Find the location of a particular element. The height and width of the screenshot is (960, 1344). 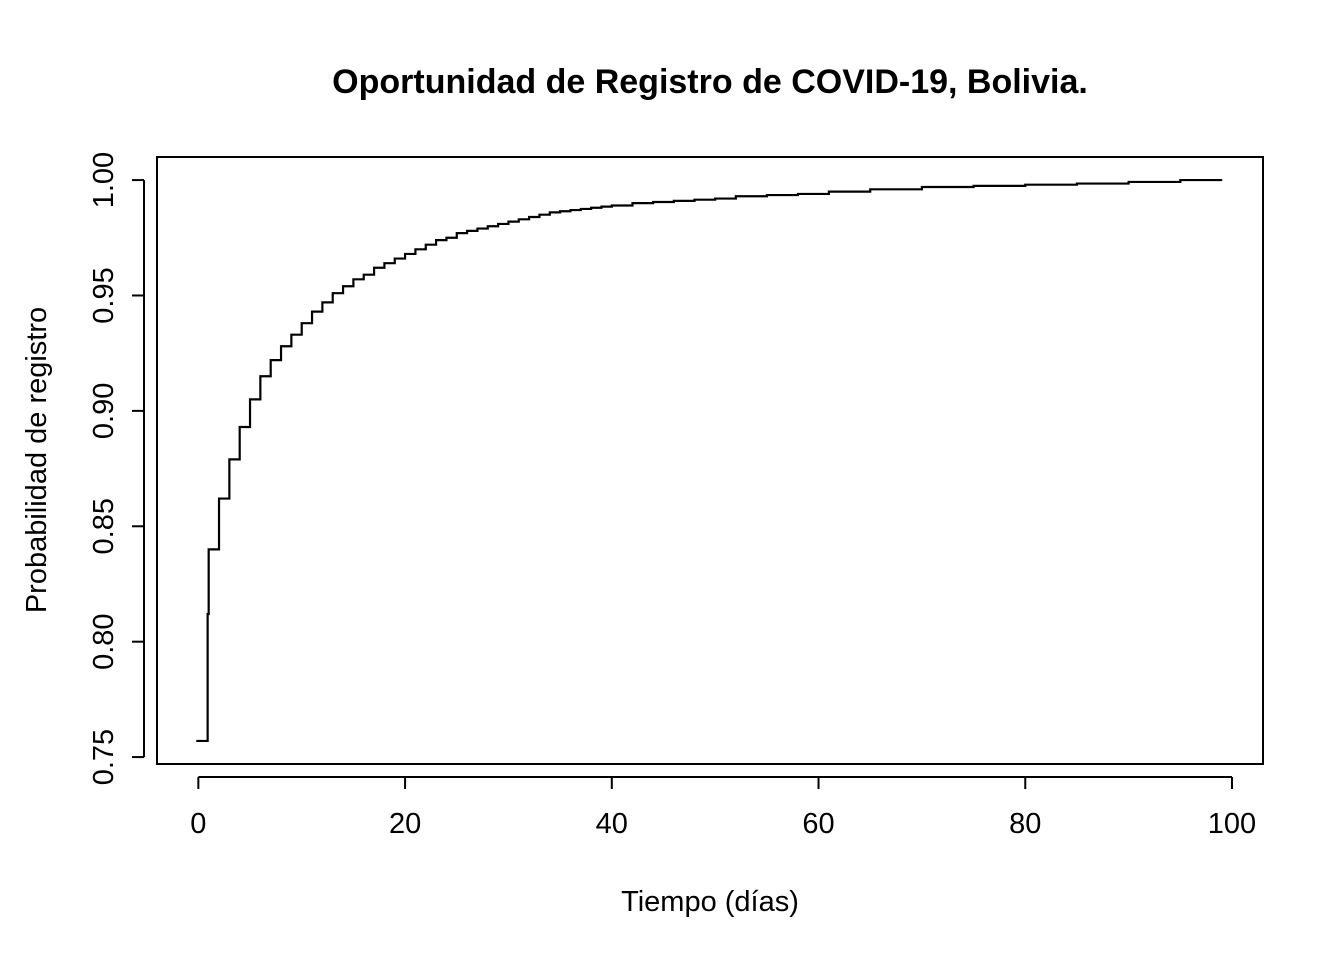

x-axis-label: Tiempo (días) is located at coordinates (710, 902).